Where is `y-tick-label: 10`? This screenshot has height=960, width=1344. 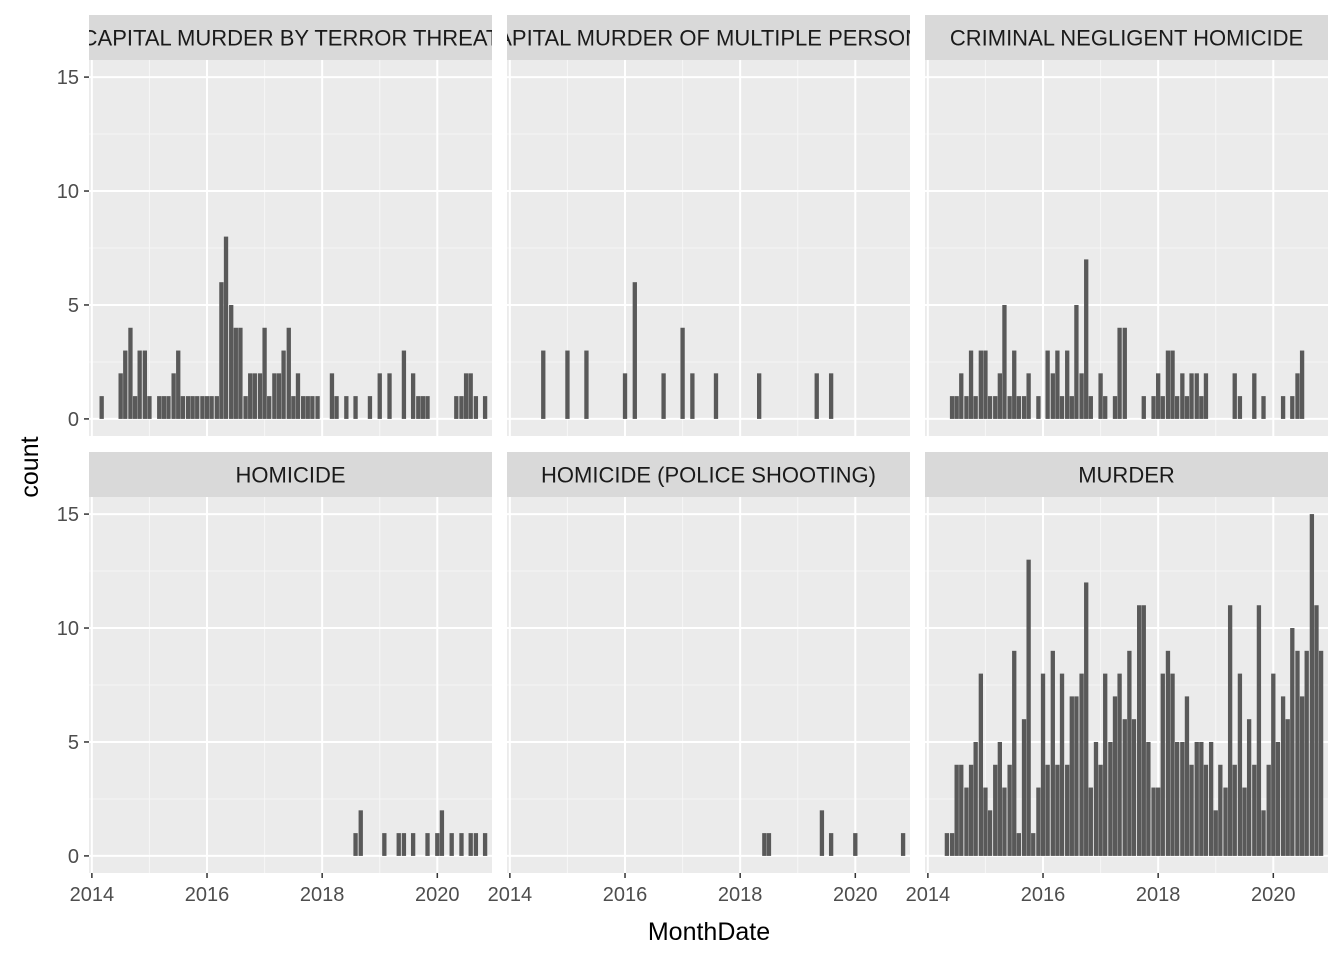 y-tick-label: 10 is located at coordinates (68, 192).